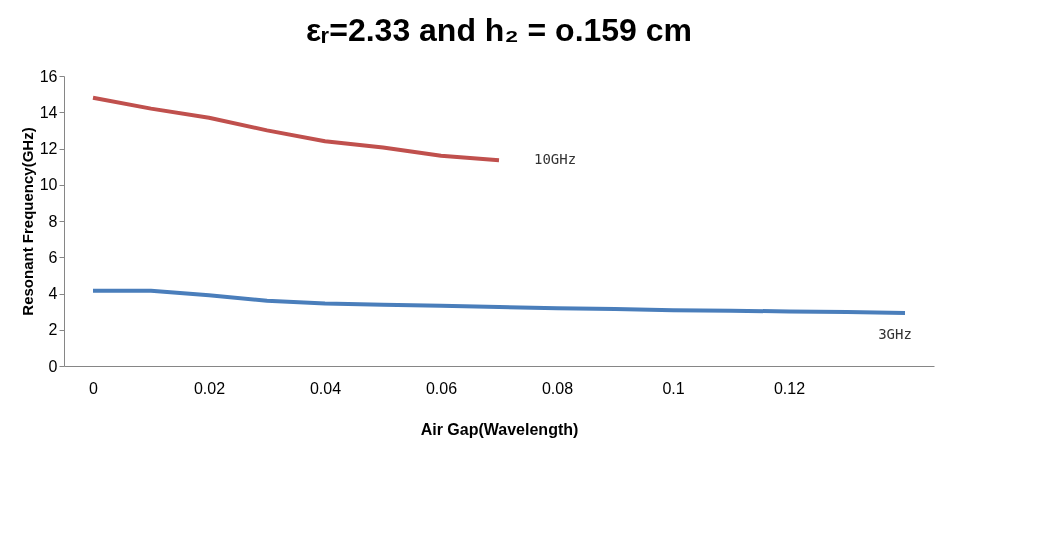 This screenshot has height=541, width=1043. I want to click on y-axis-title: Resonant Frequency(GHz), so click(27, 221).